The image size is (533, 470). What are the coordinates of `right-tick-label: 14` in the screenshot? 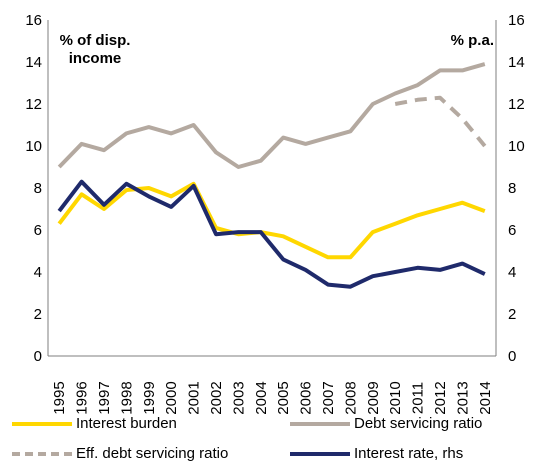 It's located at (516, 62).